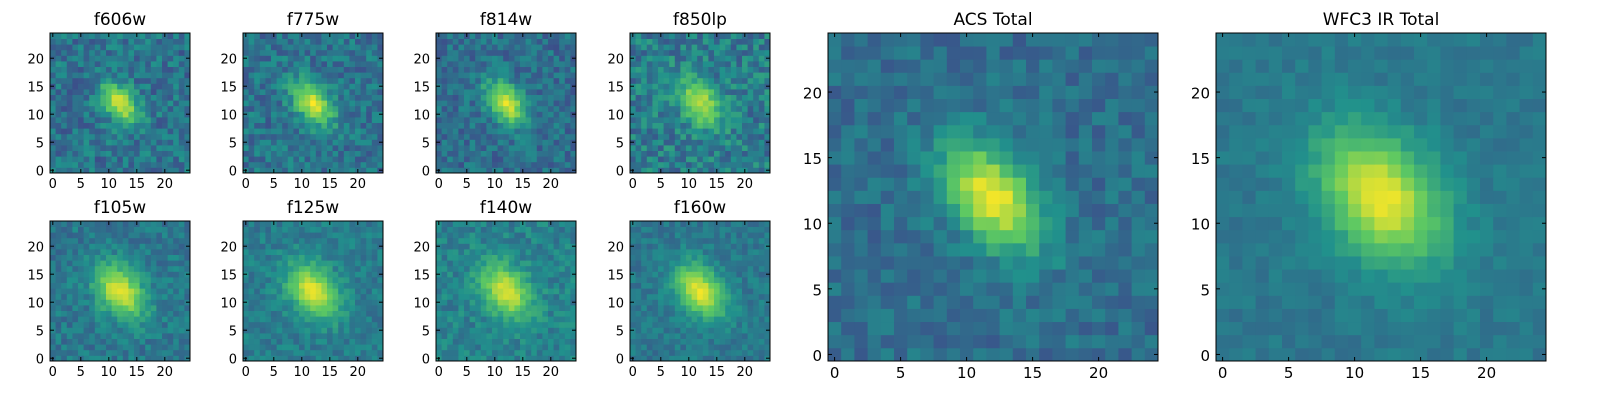  Describe the element at coordinates (439, 372) in the screenshot. I see `x-tick-label: 0` at that location.